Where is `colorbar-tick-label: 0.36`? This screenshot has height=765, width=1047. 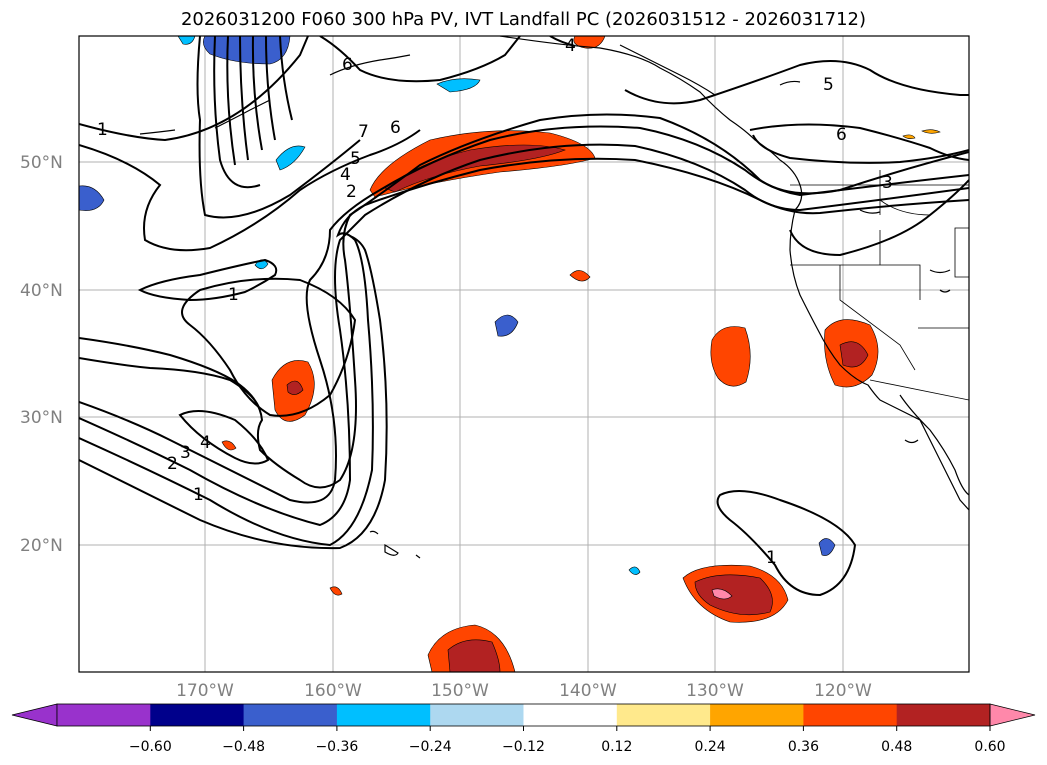 colorbar-tick-label: 0.36 is located at coordinates (803, 747).